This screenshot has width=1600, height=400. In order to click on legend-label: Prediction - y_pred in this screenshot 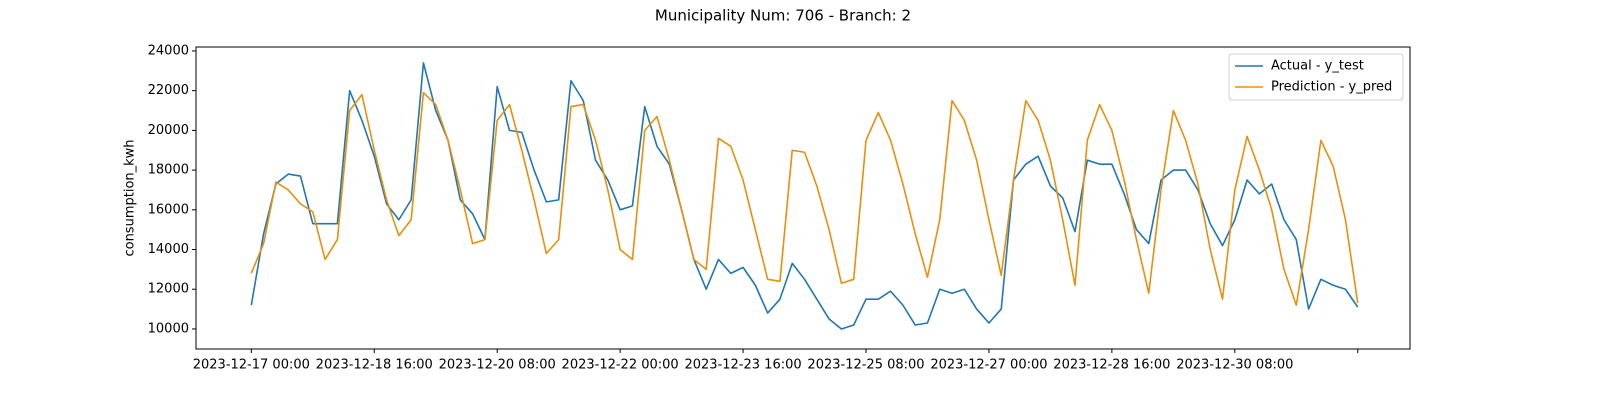, I will do `click(1331, 87)`.